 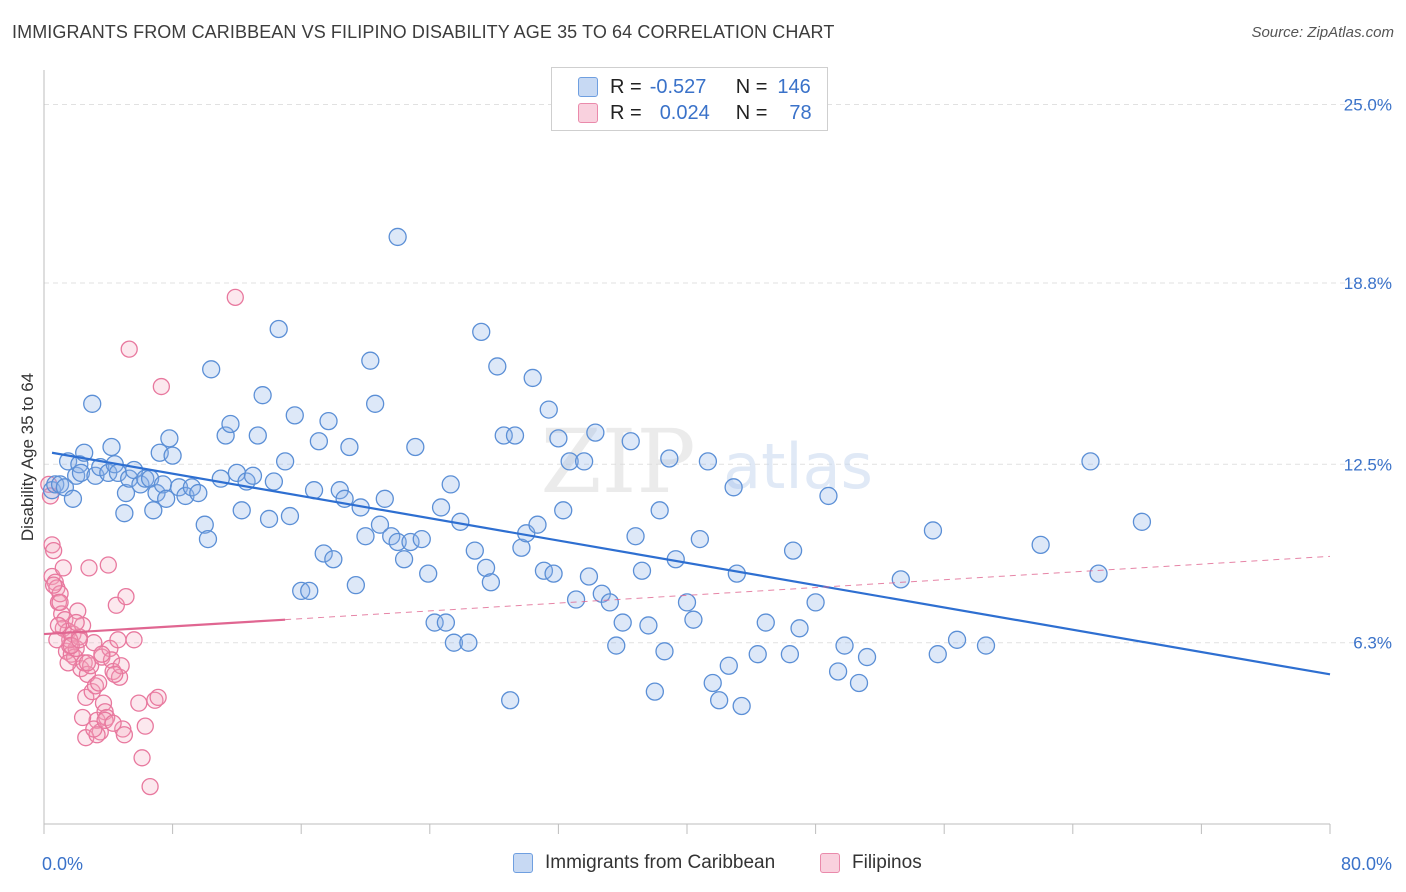 I want to click on legend-row-caribbean: R = -0.527 N = 146, so click(x=681, y=87).